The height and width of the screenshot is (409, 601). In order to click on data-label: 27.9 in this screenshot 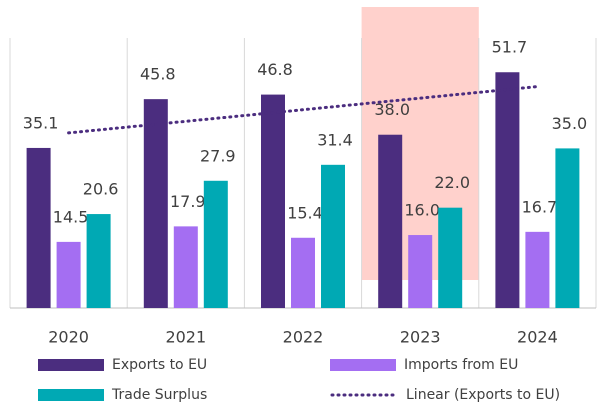, I will do `click(218, 155)`.